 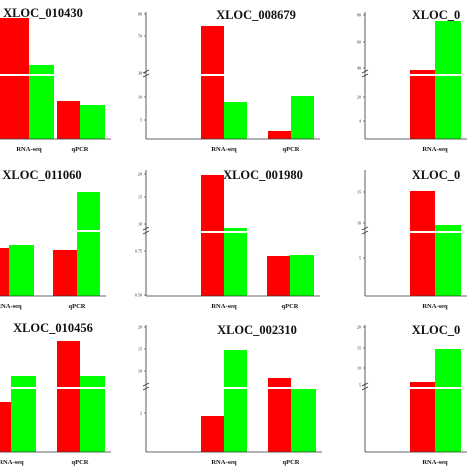 What do you see at coordinates (41, 175) in the screenshot?
I see `chart-title: XLOC_011060` at bounding box center [41, 175].